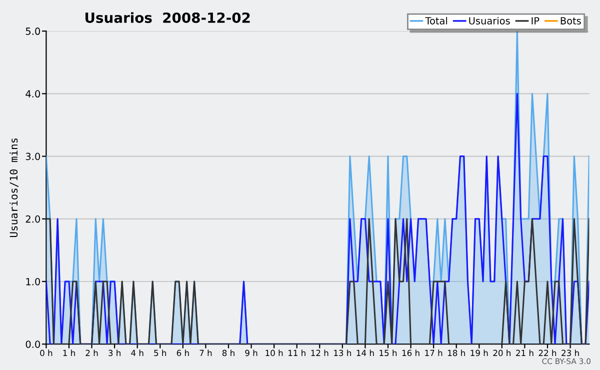 The width and height of the screenshot is (600, 370). I want to click on y-tick-label: 2.0, so click(33, 219).